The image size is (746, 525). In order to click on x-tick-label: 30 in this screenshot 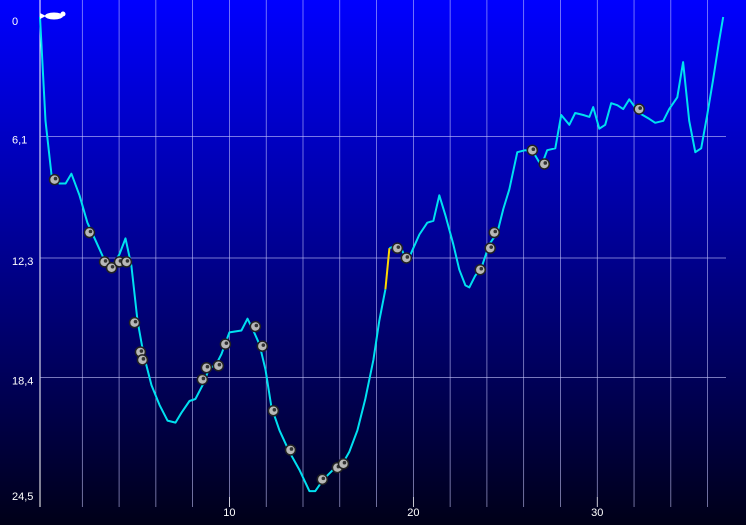, I will do `click(597, 513)`.